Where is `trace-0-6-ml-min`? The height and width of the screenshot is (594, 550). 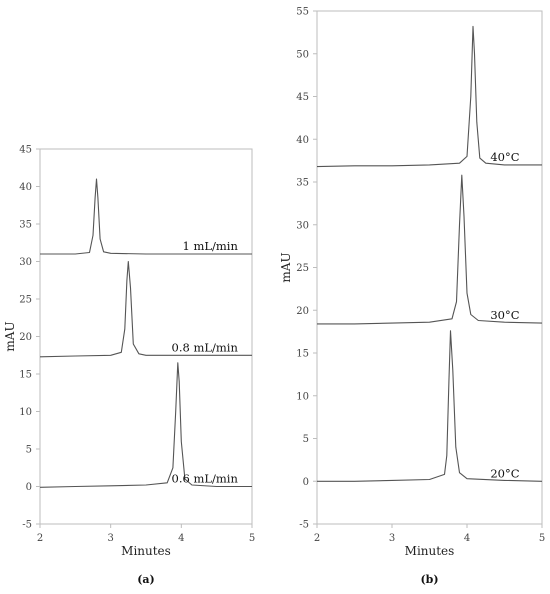
trace-0-6-ml-min is located at coordinates (145, 425).